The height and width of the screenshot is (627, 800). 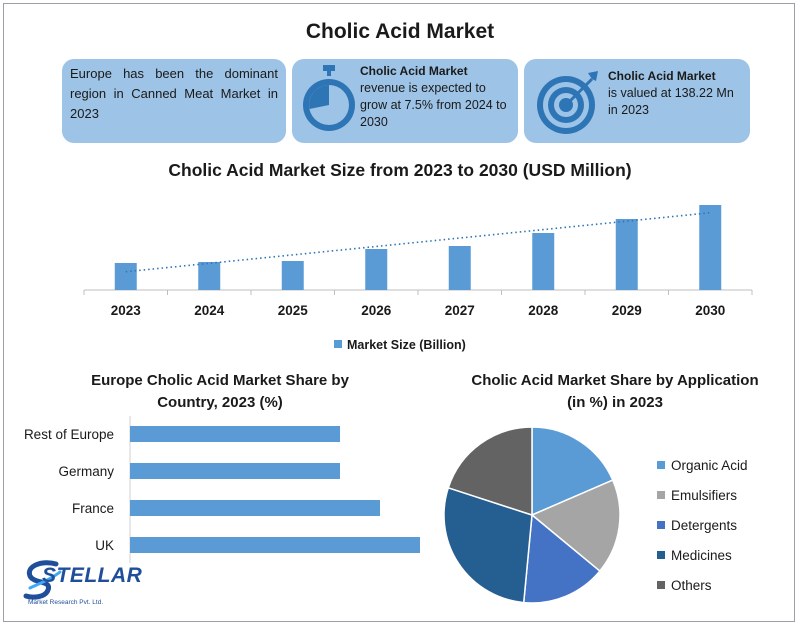 I want to click on legend-label: Organic Acid, so click(x=709, y=465).